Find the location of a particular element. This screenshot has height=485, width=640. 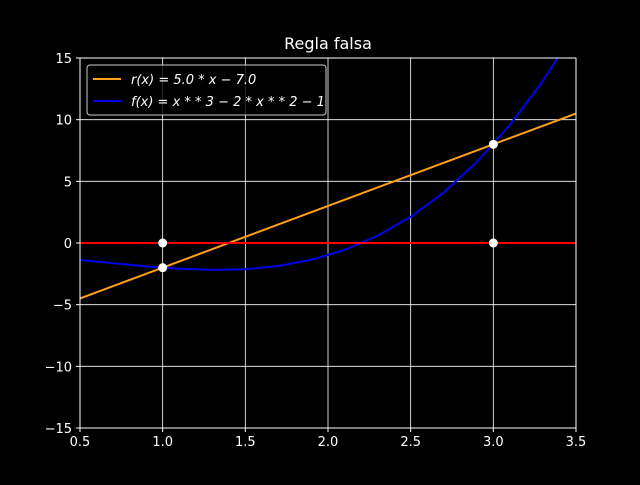

y-tick-label: 15 is located at coordinates (63, 59).